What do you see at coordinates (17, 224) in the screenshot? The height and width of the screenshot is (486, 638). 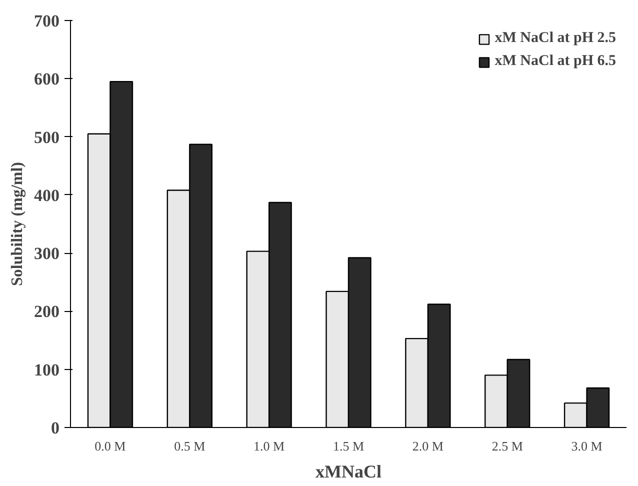 I see `y-axis-title: Solubility (mg/ml)` at bounding box center [17, 224].